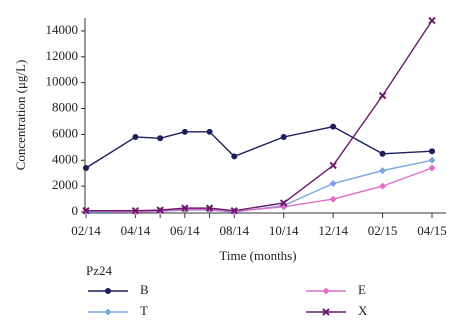 The width and height of the screenshot is (474, 331). Describe the element at coordinates (144, 289) in the screenshot. I see `legend-label: B` at that location.